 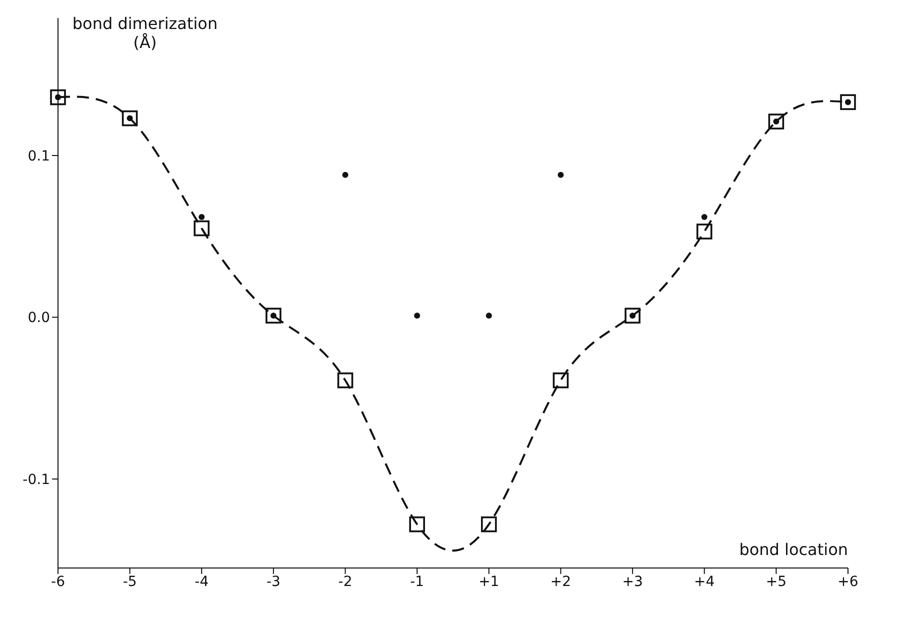 What do you see at coordinates (776, 582) in the screenshot?
I see `x-tick-label: +5` at bounding box center [776, 582].